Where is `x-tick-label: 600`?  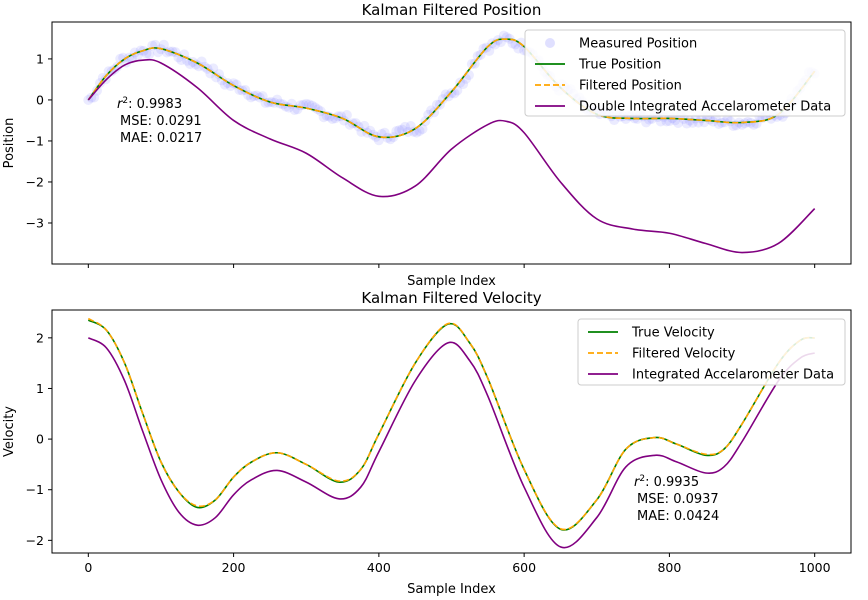
x-tick-label: 600 is located at coordinates (524, 567).